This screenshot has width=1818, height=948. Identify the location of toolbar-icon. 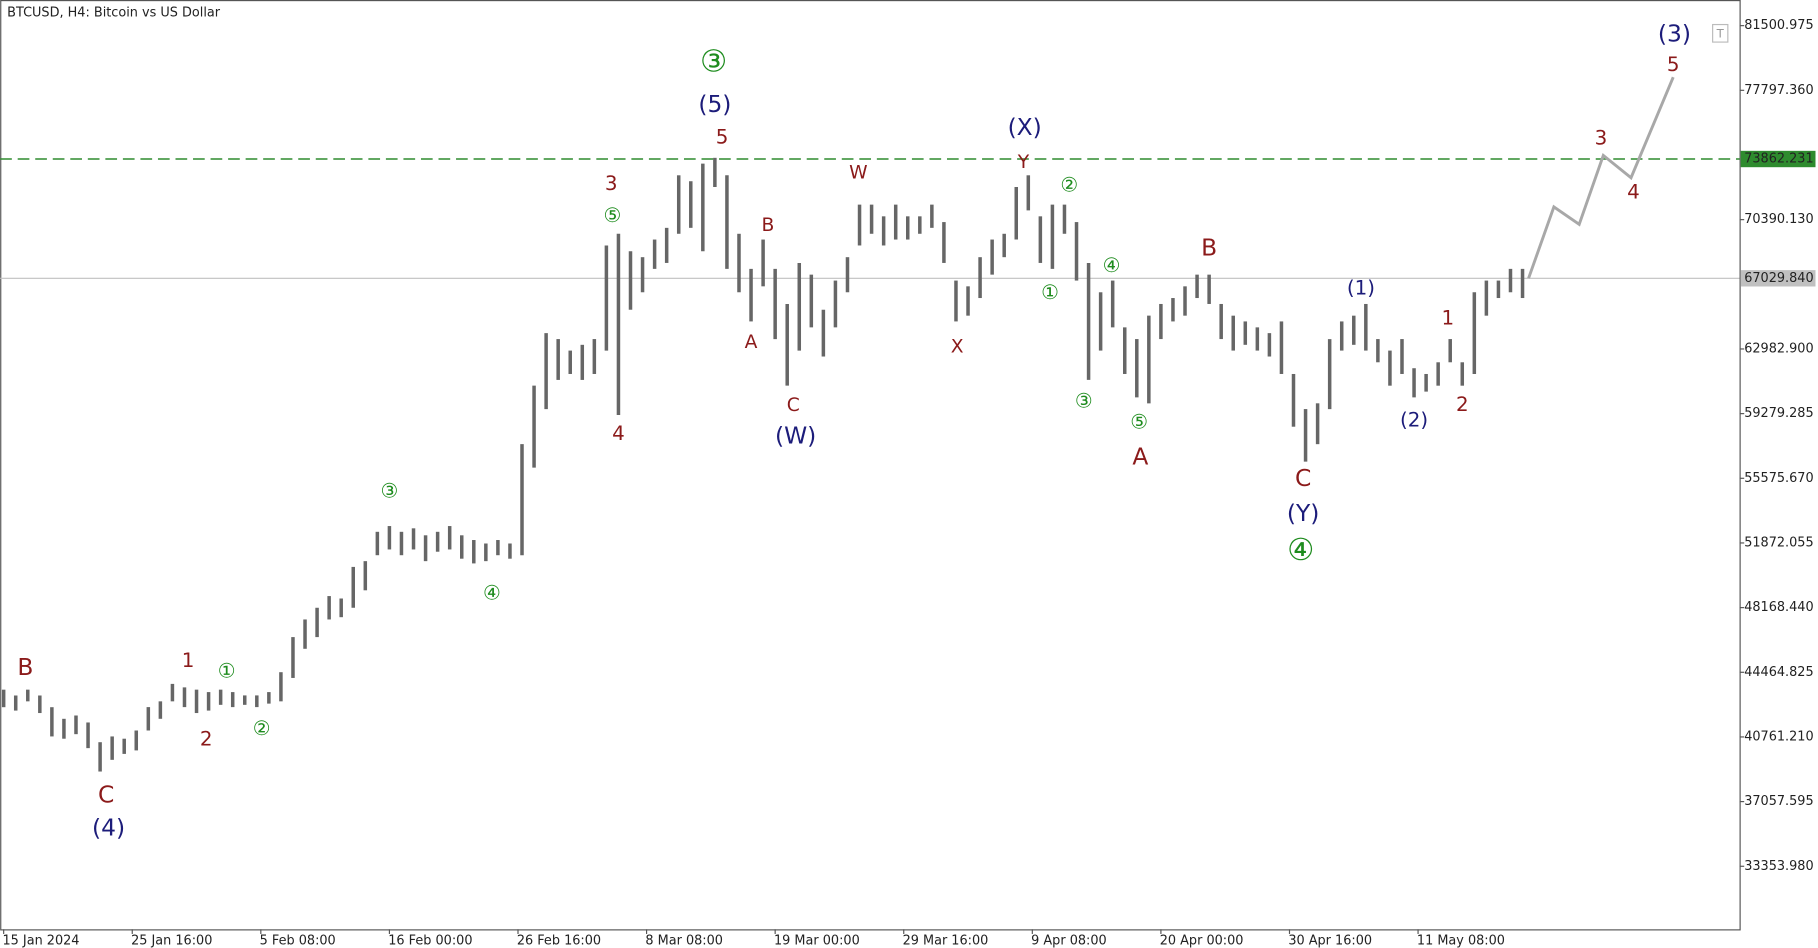
(1720, 33).